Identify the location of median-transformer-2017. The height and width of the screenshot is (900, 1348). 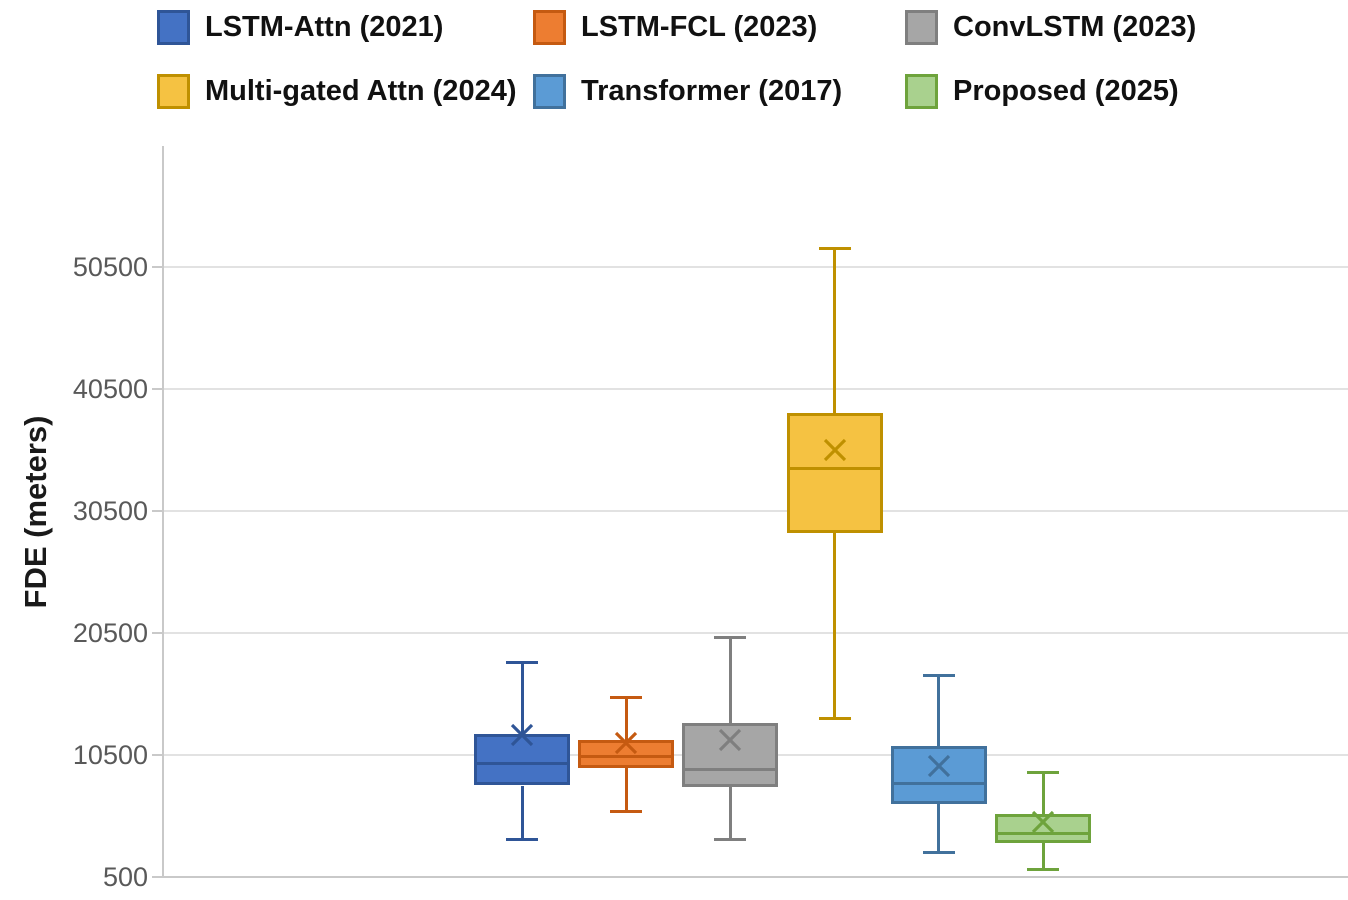
(938, 783).